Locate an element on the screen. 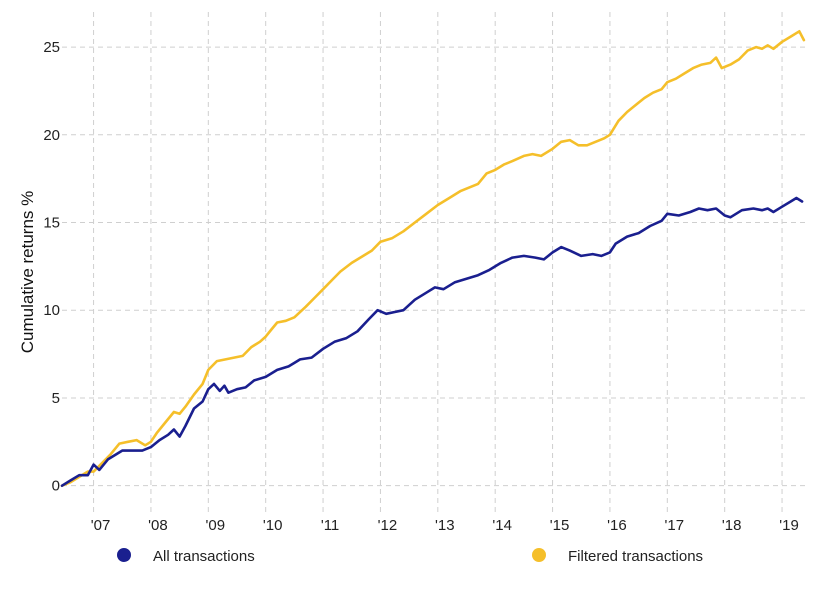  y-tick-label: 10 is located at coordinates (51, 310).